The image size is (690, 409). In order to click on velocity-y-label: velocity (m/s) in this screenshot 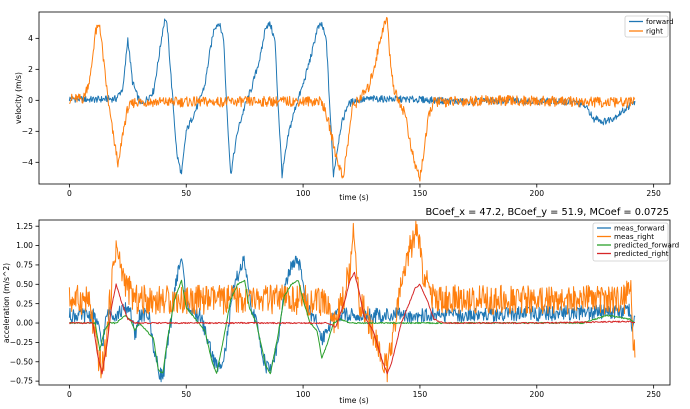, I will do `click(18, 98)`.